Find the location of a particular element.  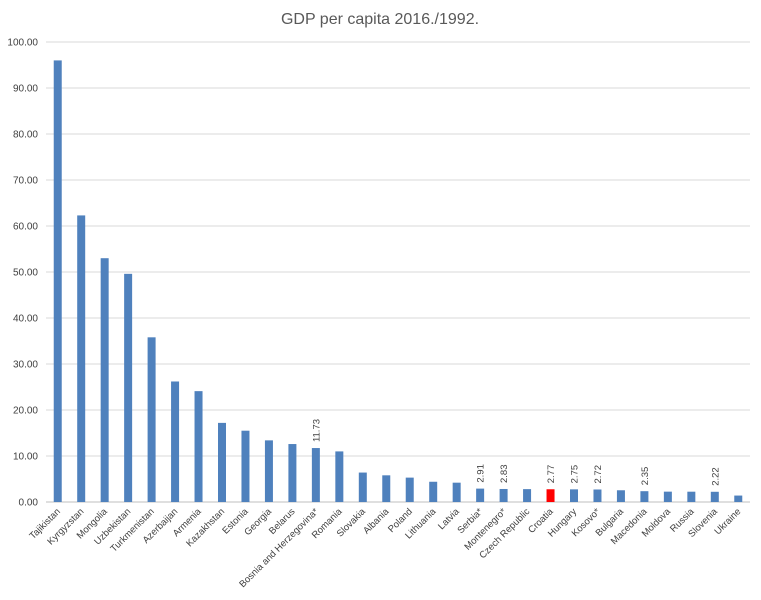

y-tick-label: 70.00 is located at coordinates (25, 181).